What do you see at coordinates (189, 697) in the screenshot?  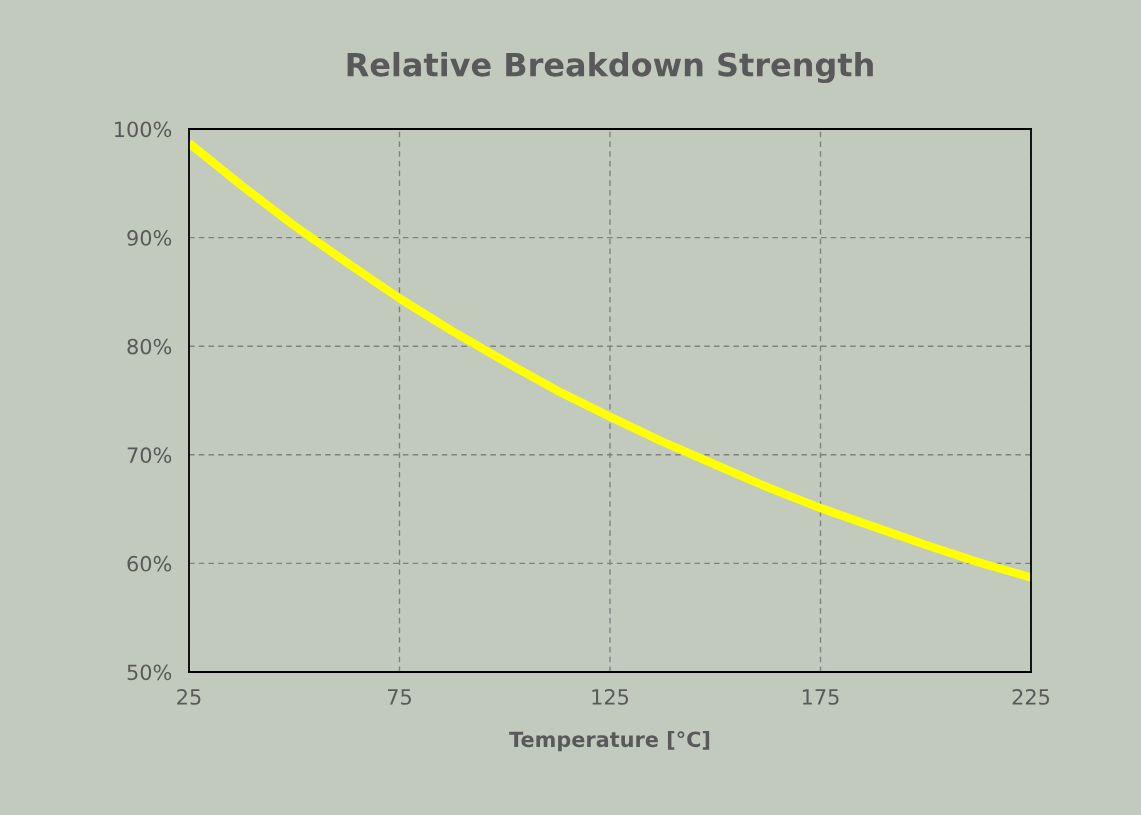 I see `x-tick-label: 25` at bounding box center [189, 697].